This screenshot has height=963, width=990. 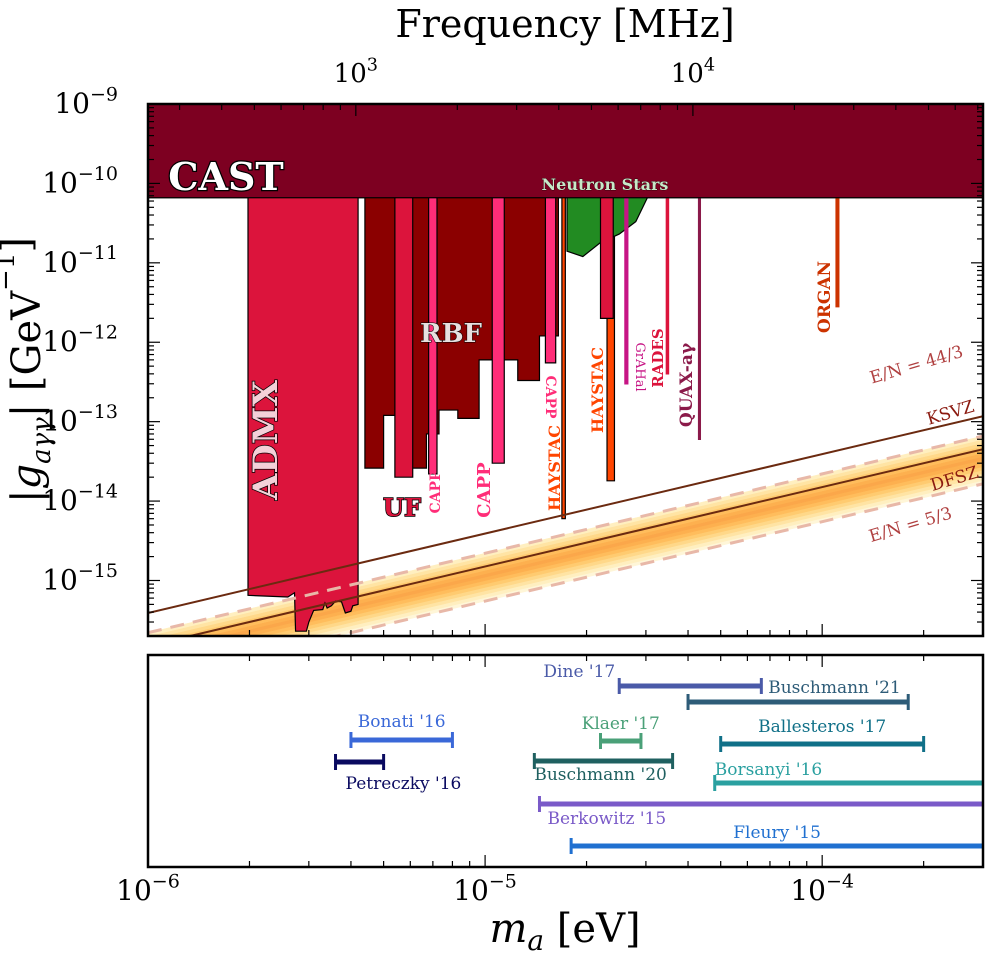 I want to click on y-tick-label: 10−15, so click(x=80, y=578).